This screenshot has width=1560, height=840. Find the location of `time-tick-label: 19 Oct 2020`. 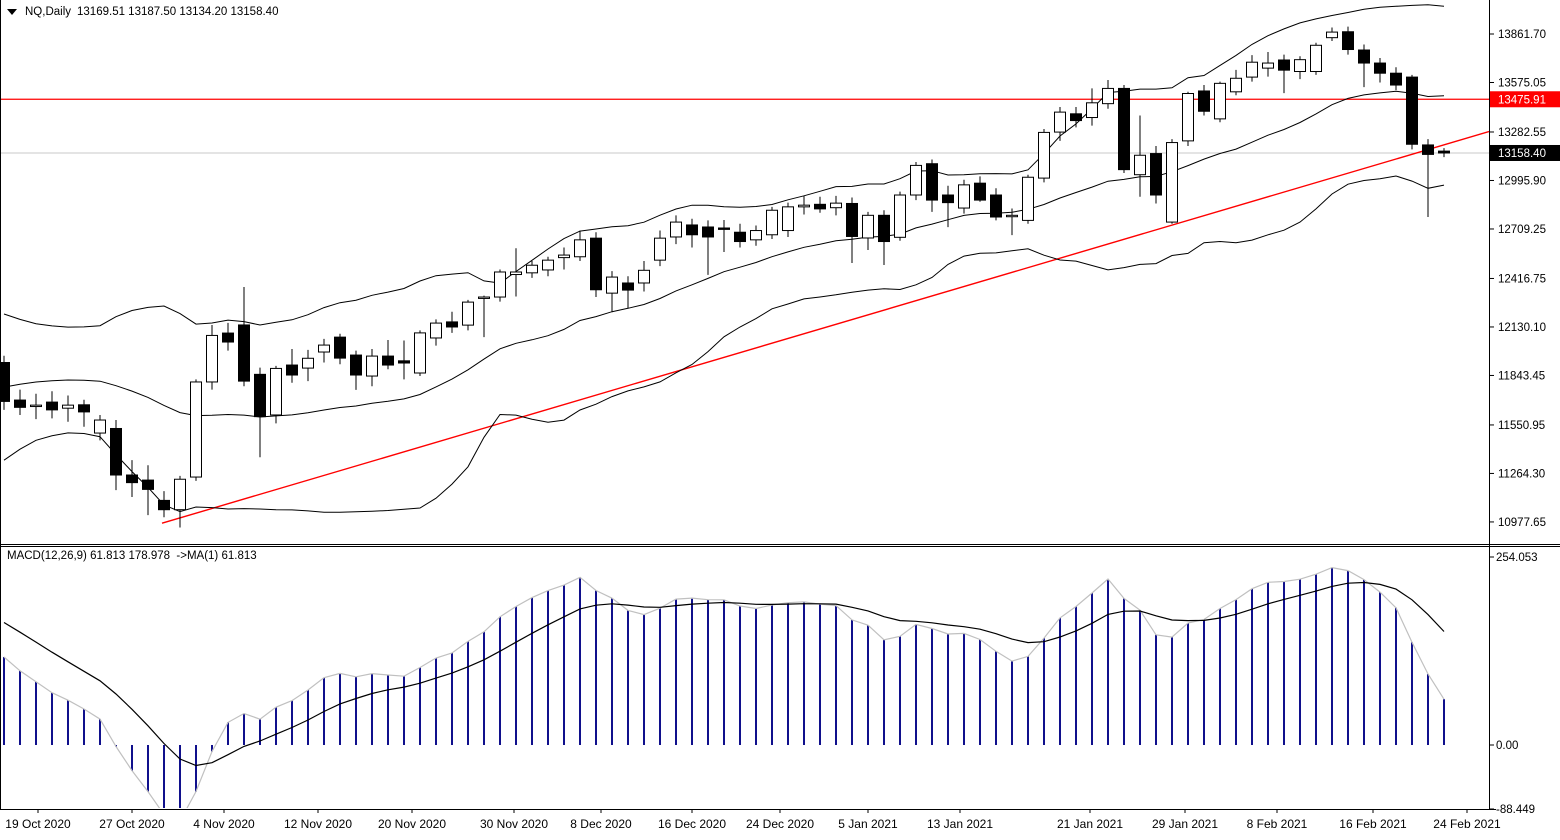

time-tick-label: 19 Oct 2020 is located at coordinates (38, 824).